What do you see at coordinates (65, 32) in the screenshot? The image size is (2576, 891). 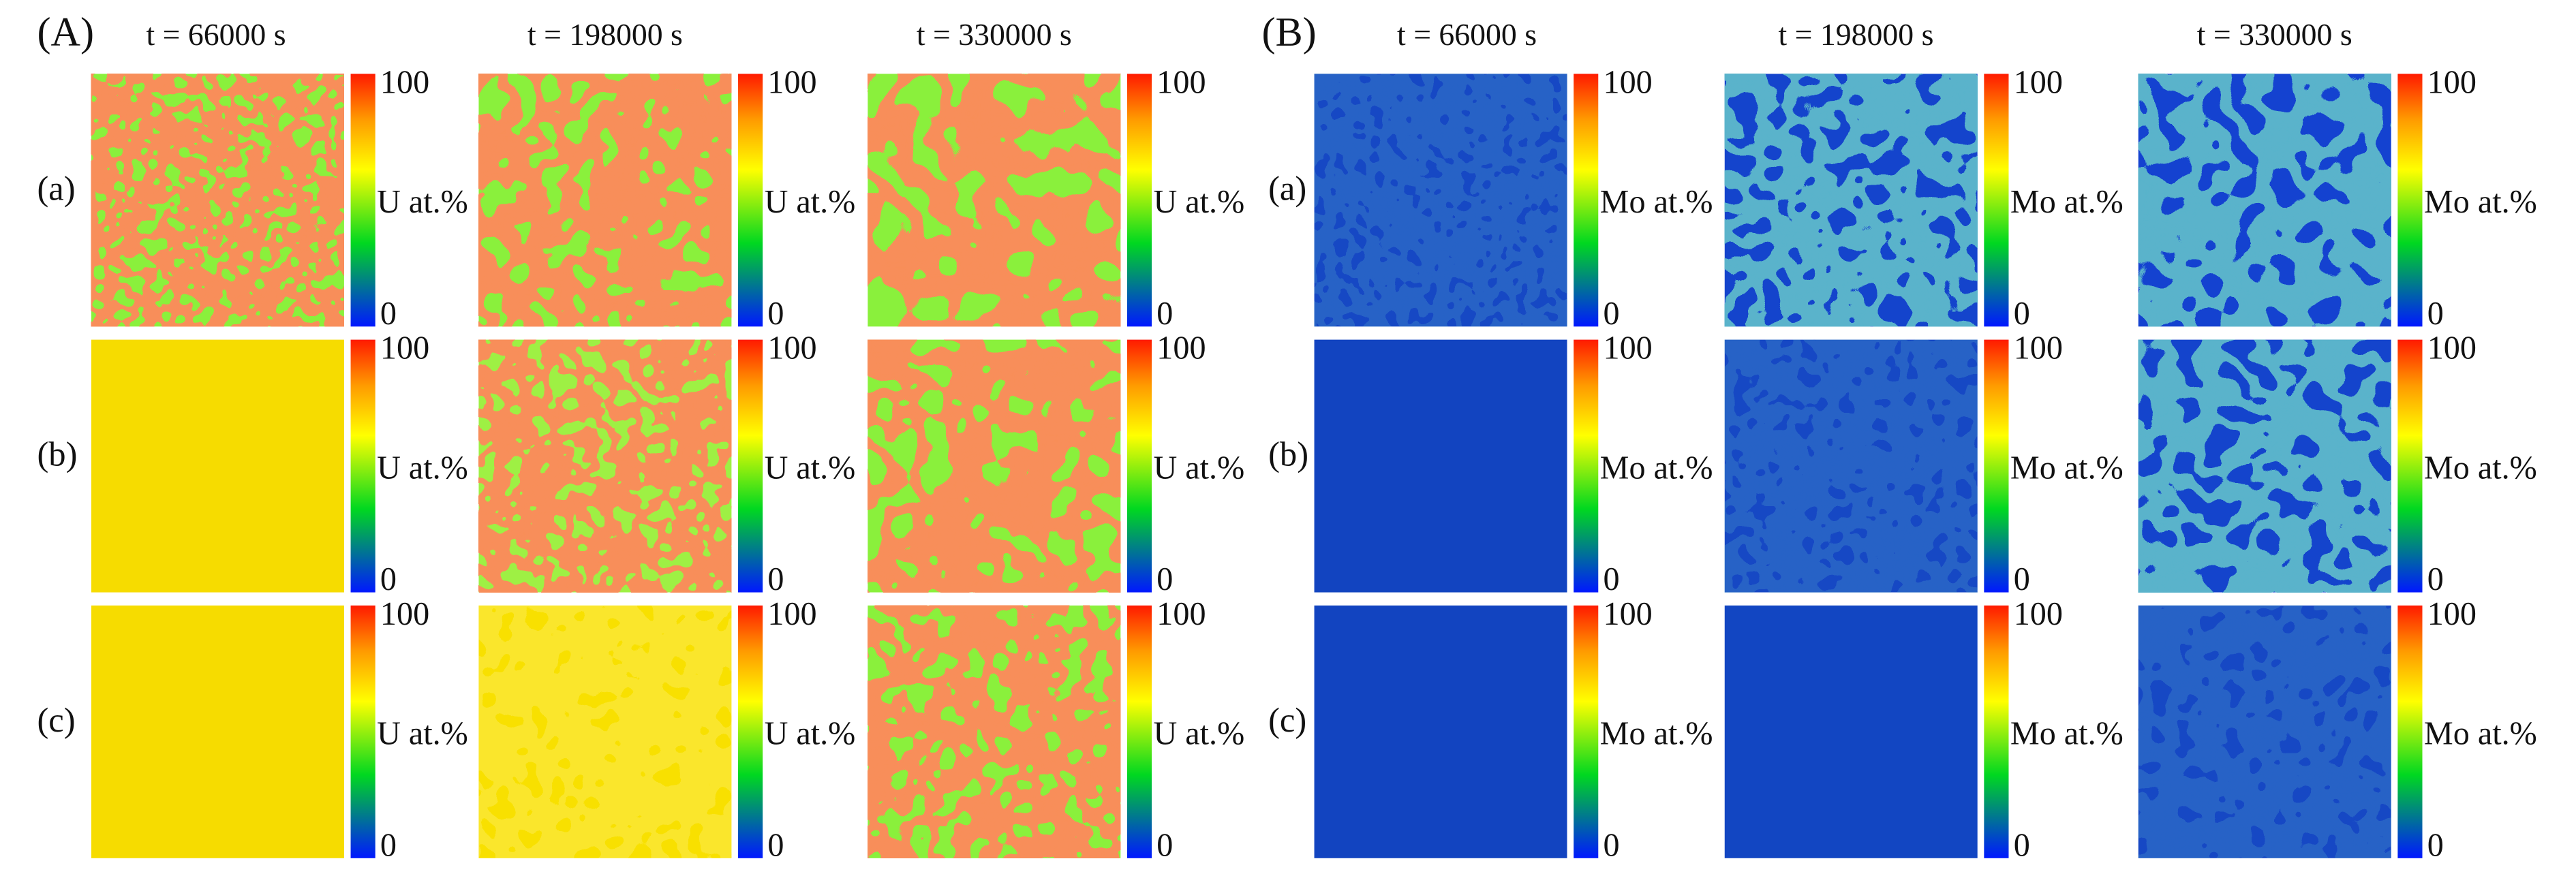 I see `panel-label: (A)` at bounding box center [65, 32].